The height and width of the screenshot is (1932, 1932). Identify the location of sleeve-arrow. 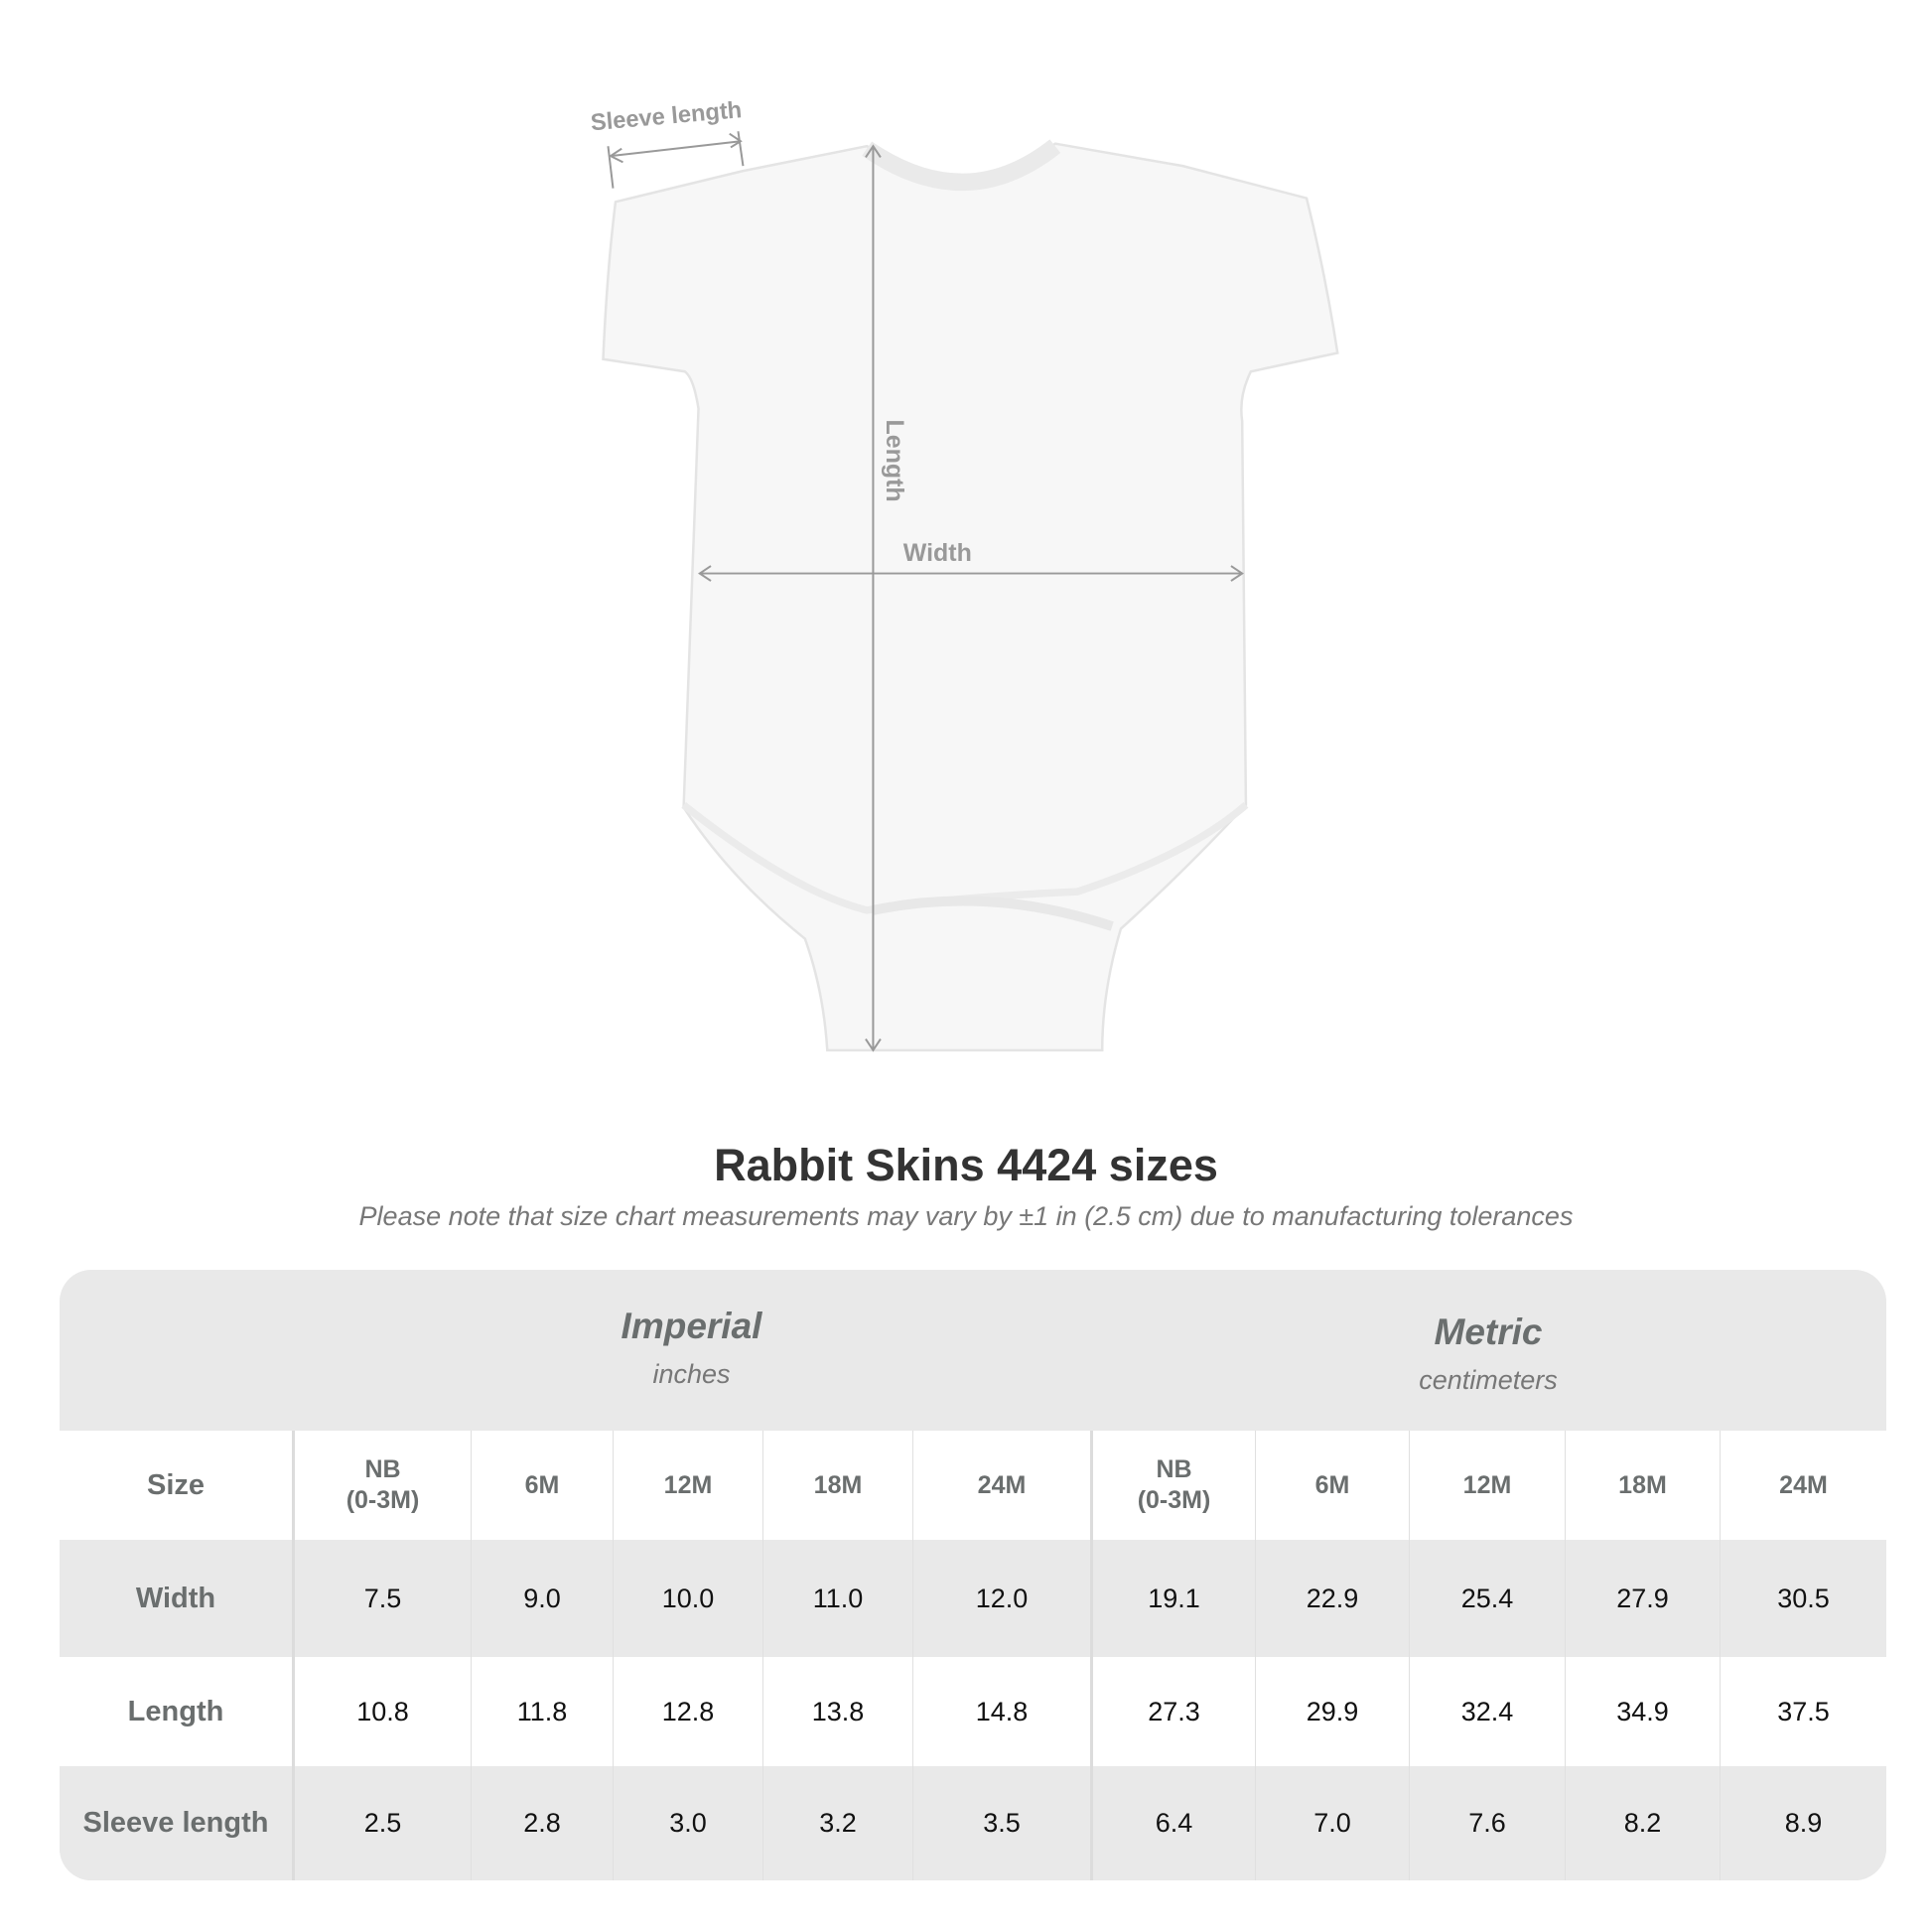
(676, 149).